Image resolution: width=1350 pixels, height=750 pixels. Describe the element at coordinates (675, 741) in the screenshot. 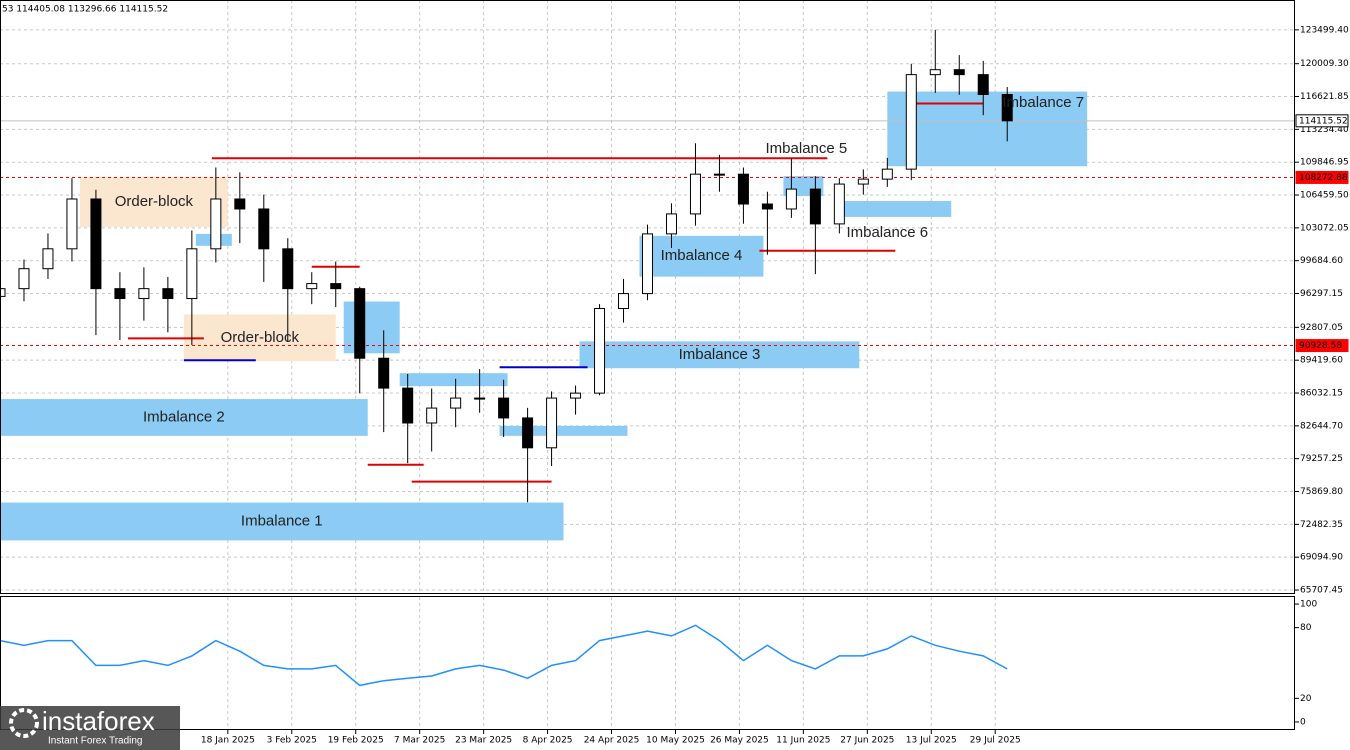

I see `x-tick-label: 10 May 2025` at that location.